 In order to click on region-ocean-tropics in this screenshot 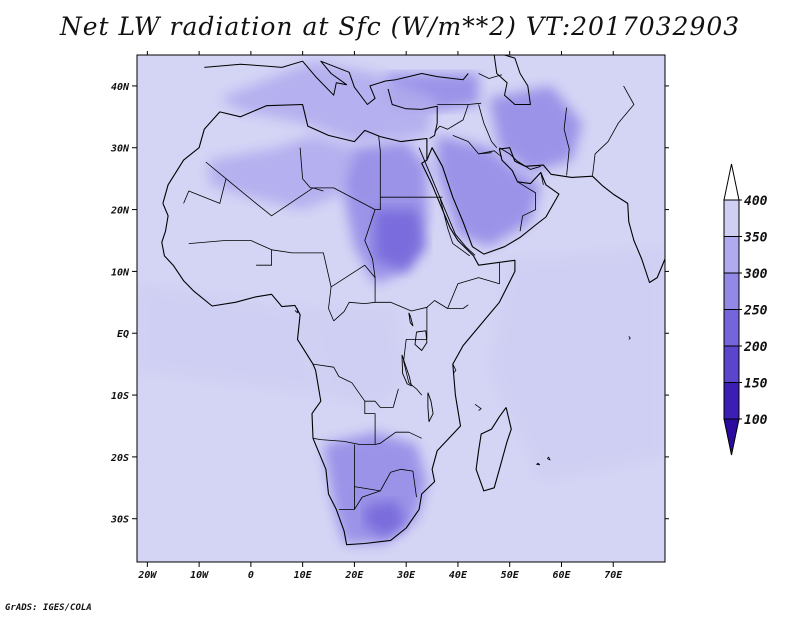, I will do `click(230, 339)`.